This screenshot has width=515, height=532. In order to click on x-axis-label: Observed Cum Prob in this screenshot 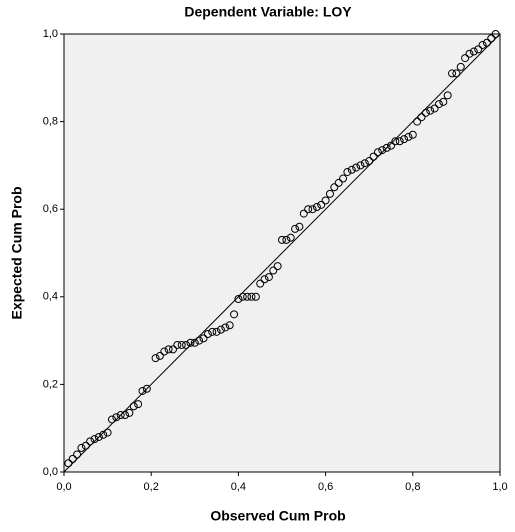, I will do `click(277, 516)`.